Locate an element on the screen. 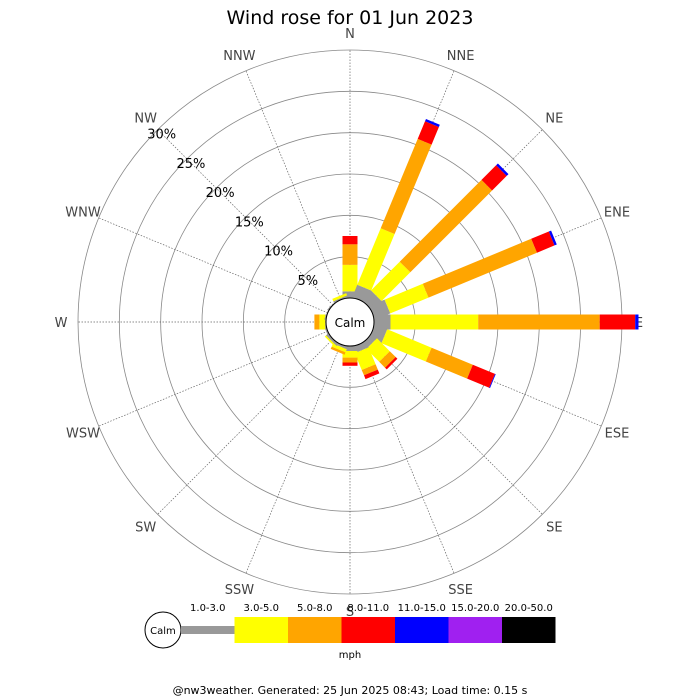 This screenshot has height=700, width=700. radial-tick-20: 20% is located at coordinates (220, 193).